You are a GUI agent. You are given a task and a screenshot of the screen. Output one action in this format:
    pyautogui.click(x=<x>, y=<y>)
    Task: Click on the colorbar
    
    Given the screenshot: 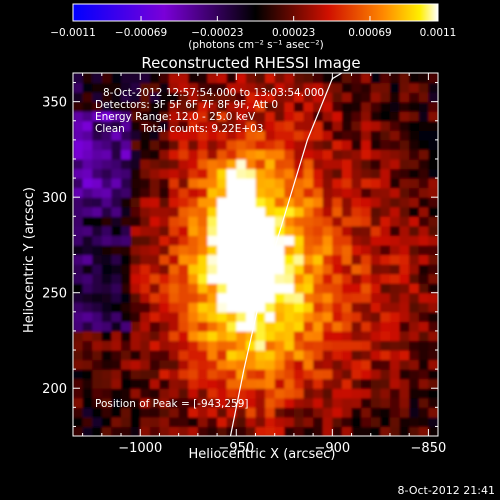 What is the action you would take?
    pyautogui.click(x=255, y=12)
    